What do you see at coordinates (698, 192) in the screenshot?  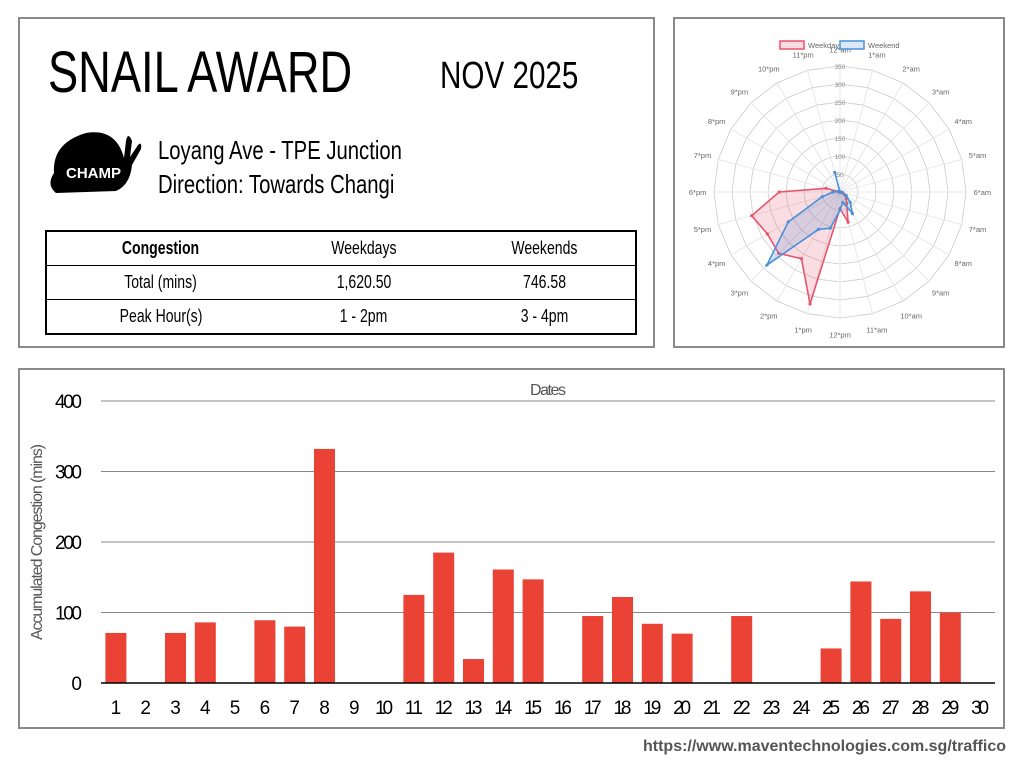 I see `radar-axis-label: 6*pm` at bounding box center [698, 192].